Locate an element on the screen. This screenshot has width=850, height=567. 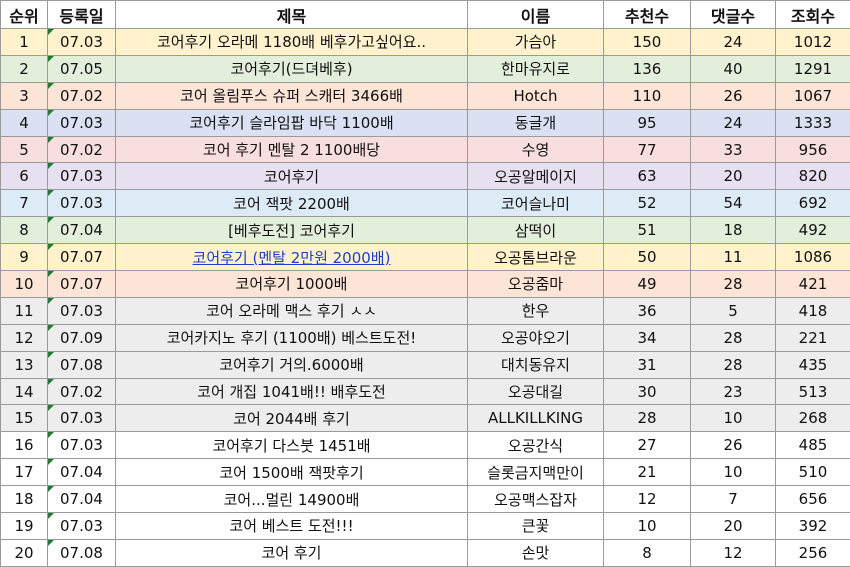
views-cell: 1067 is located at coordinates (812, 95).